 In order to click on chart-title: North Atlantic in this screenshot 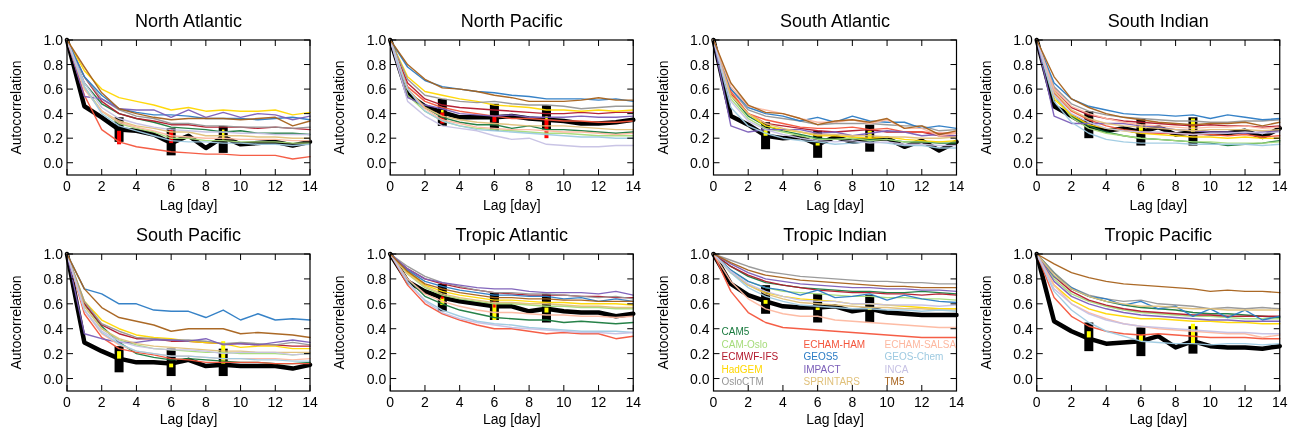, I will do `click(188, 21)`.